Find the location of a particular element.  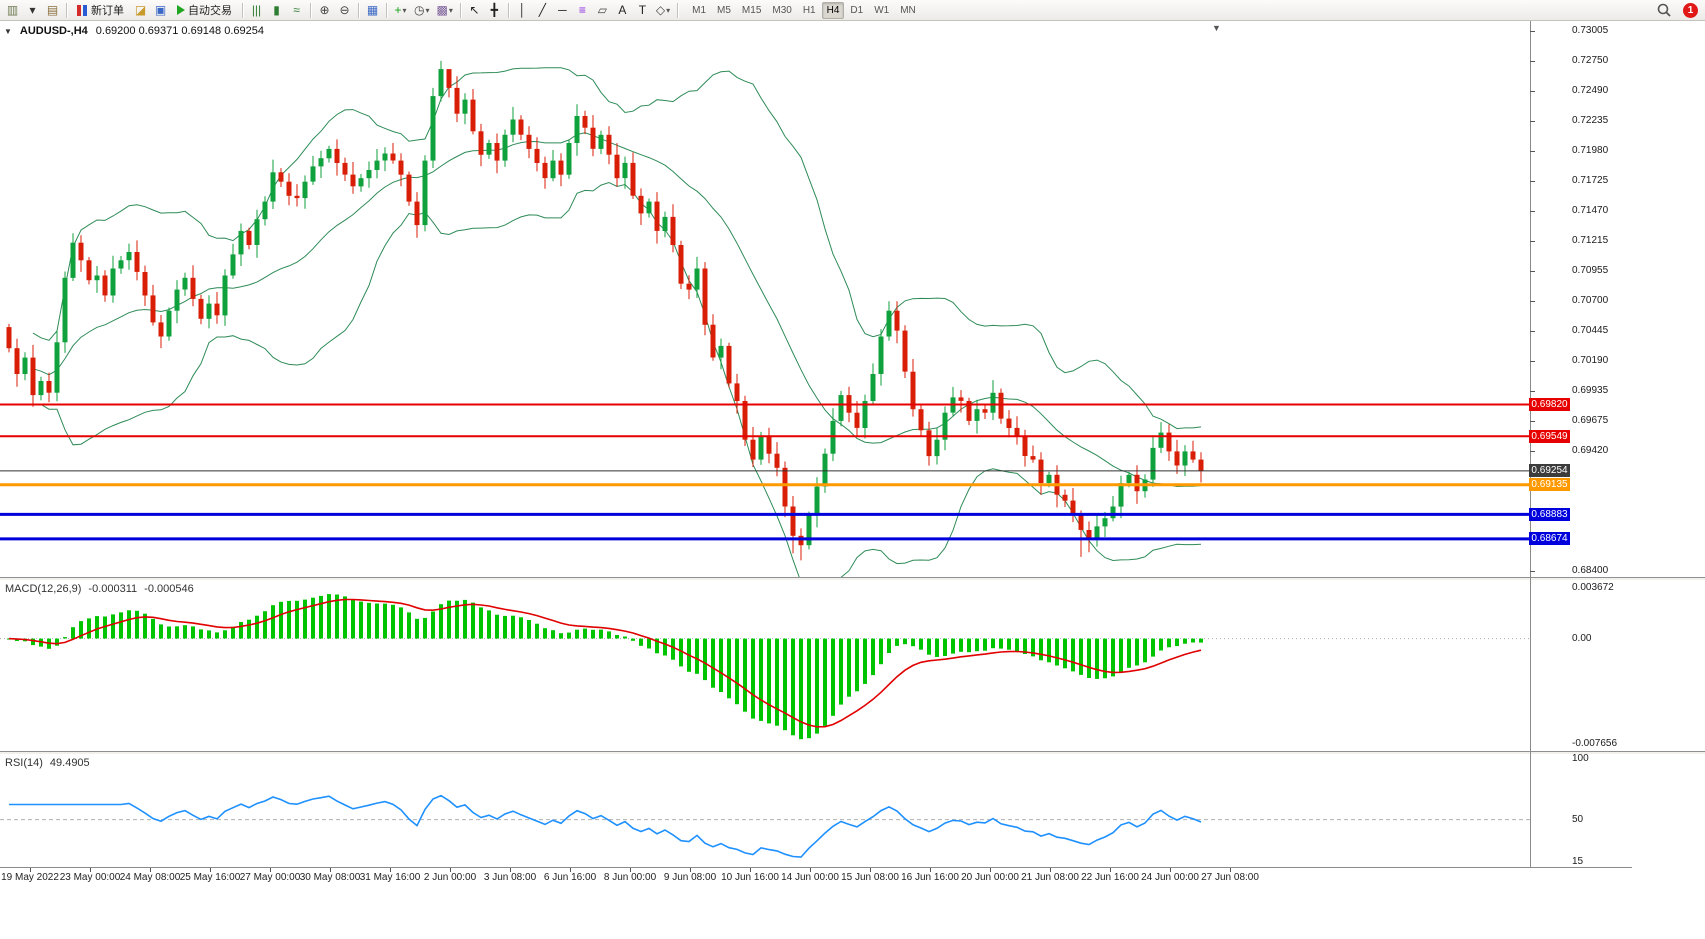

rsi-label: RSI(14) 49.4905 is located at coordinates (47, 763).